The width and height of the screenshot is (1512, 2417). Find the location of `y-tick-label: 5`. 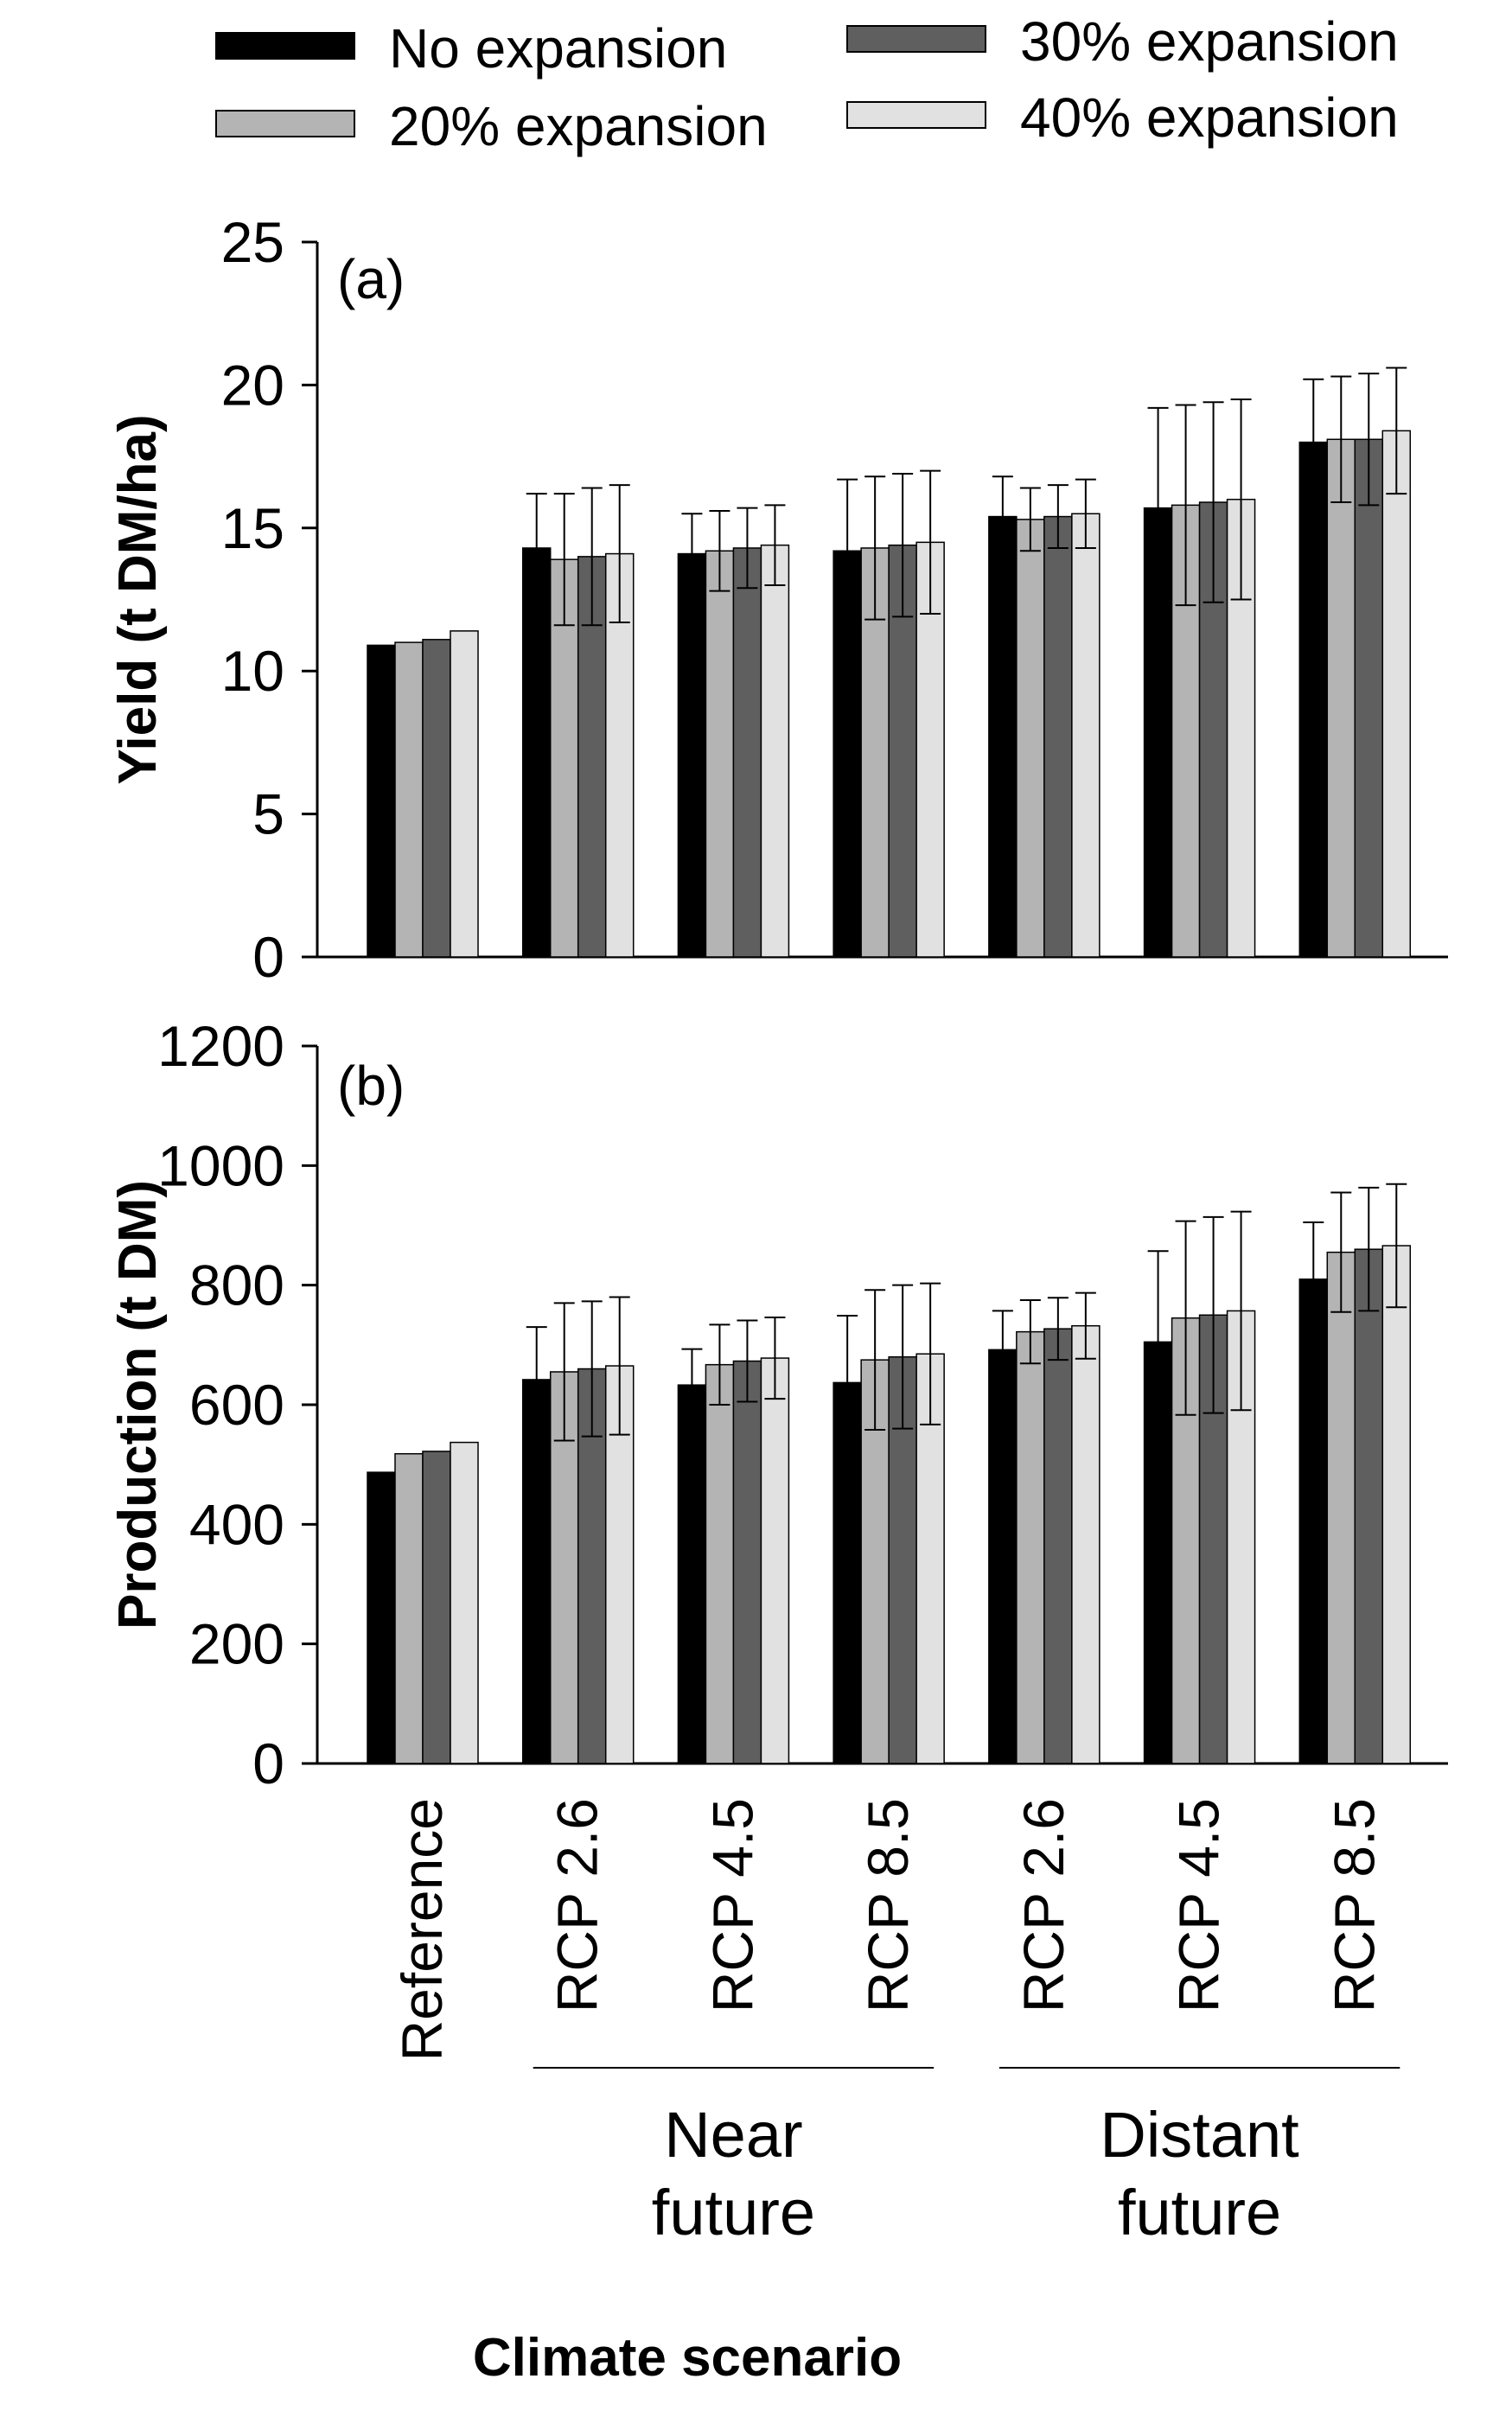

y-tick-label: 5 is located at coordinates (268, 814).